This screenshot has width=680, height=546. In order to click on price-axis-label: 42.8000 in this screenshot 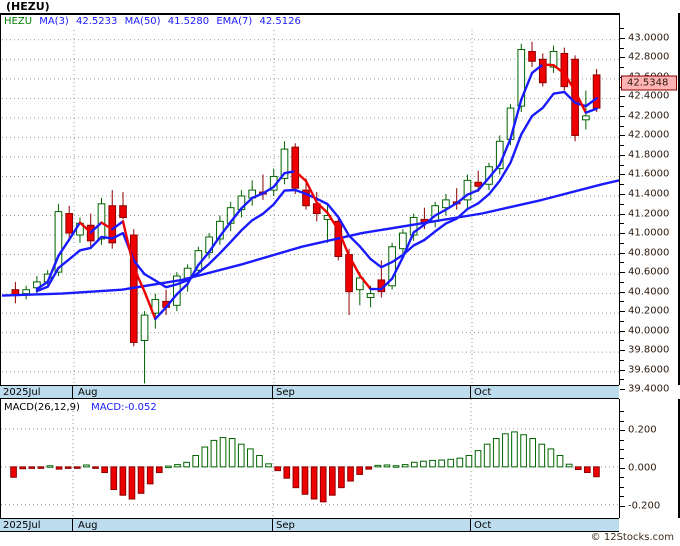, I will do `click(649, 57)`.